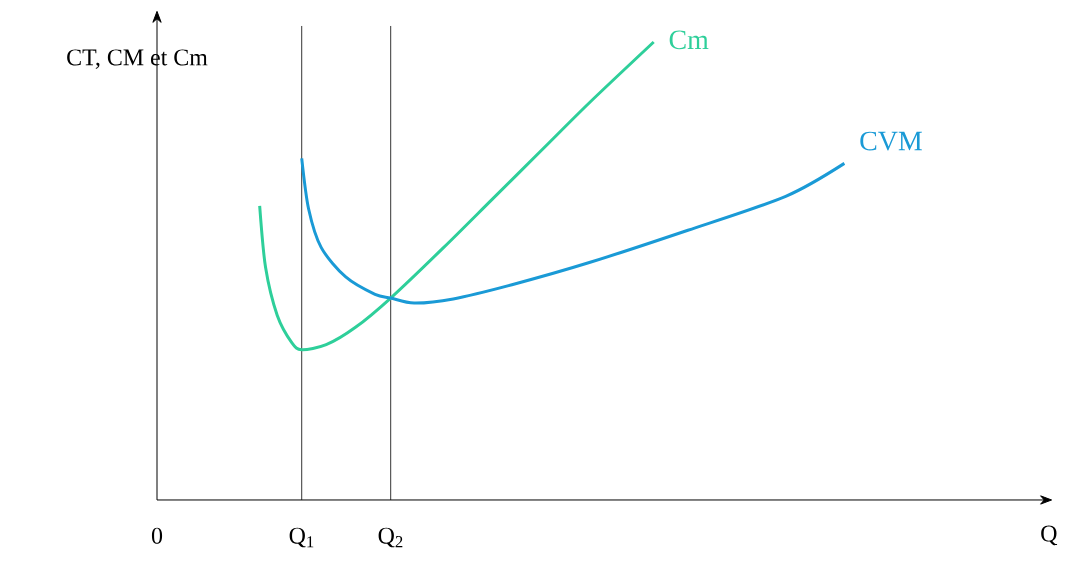 This screenshot has height=573, width=1081. I want to click on x-tick-label: Q$_{2}$, so click(390, 537).